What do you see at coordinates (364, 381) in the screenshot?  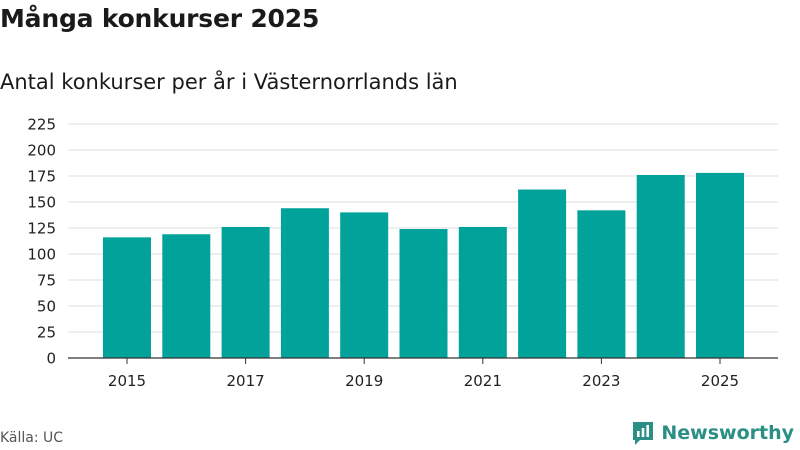 I see `x-tick-label: 2019` at bounding box center [364, 381].